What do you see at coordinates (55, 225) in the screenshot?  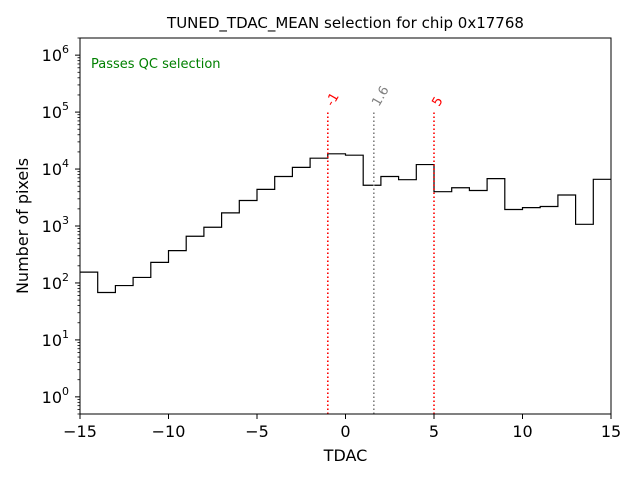 I see `y-tick-label: 10³` at bounding box center [55, 225].